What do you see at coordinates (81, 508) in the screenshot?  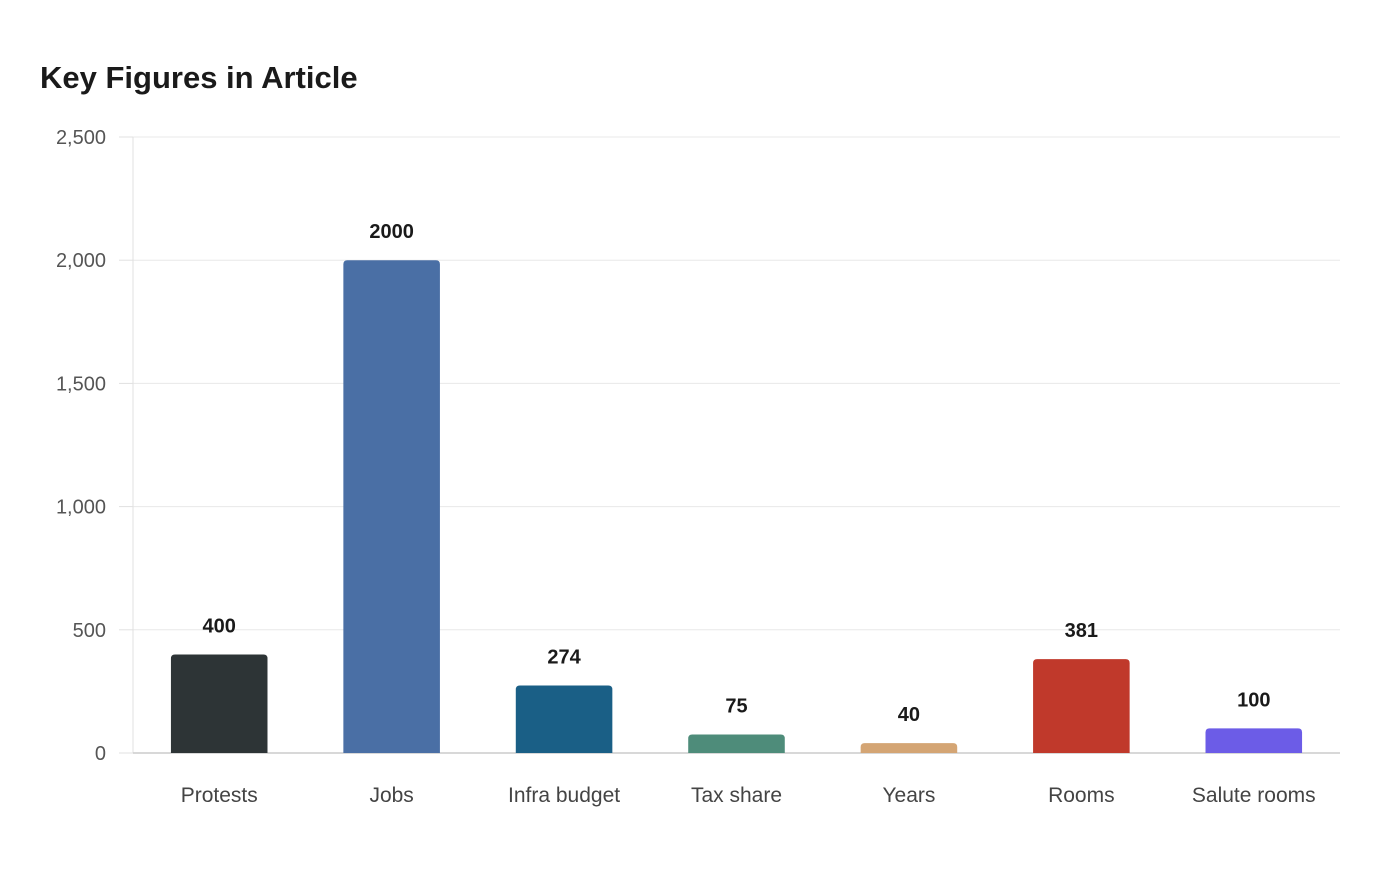 I see `y-tick-label: 1,000` at bounding box center [81, 508].